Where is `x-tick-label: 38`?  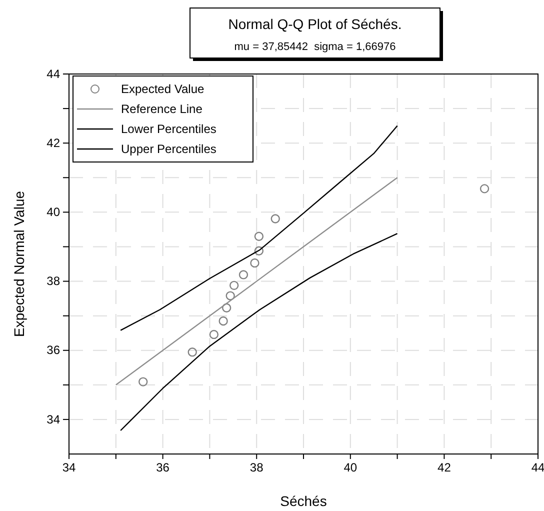 x-tick-label: 38 is located at coordinates (257, 467).